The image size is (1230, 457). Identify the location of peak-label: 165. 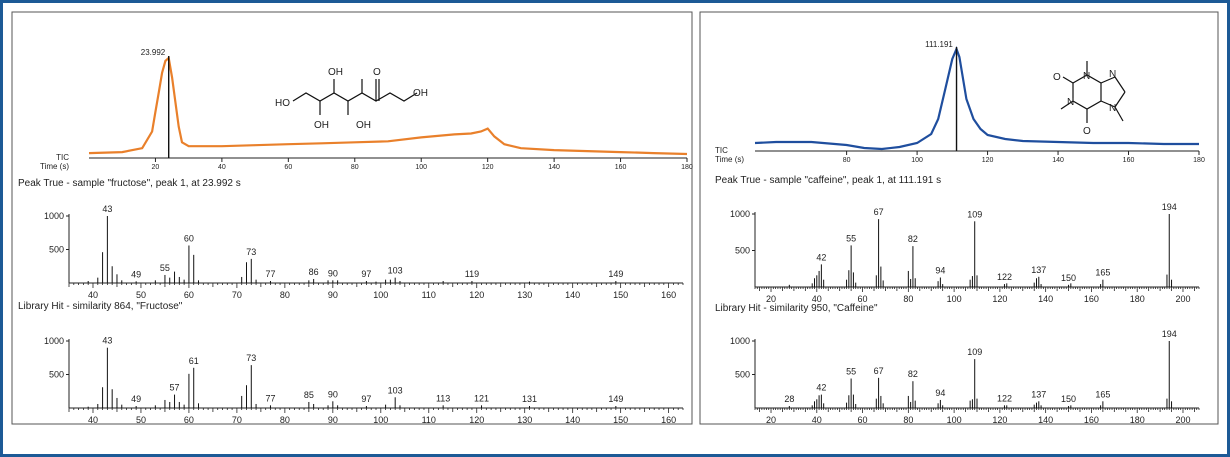
(1102, 394).